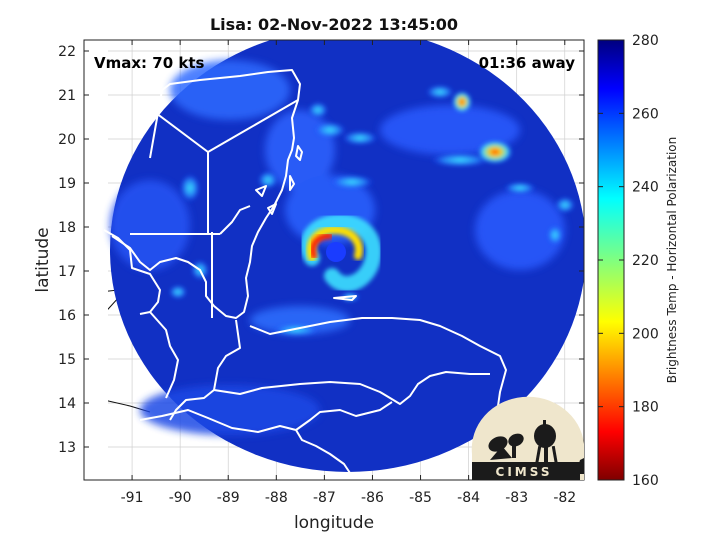 The width and height of the screenshot is (720, 540). I want to click on y-tick-label: 16, so click(67, 316).